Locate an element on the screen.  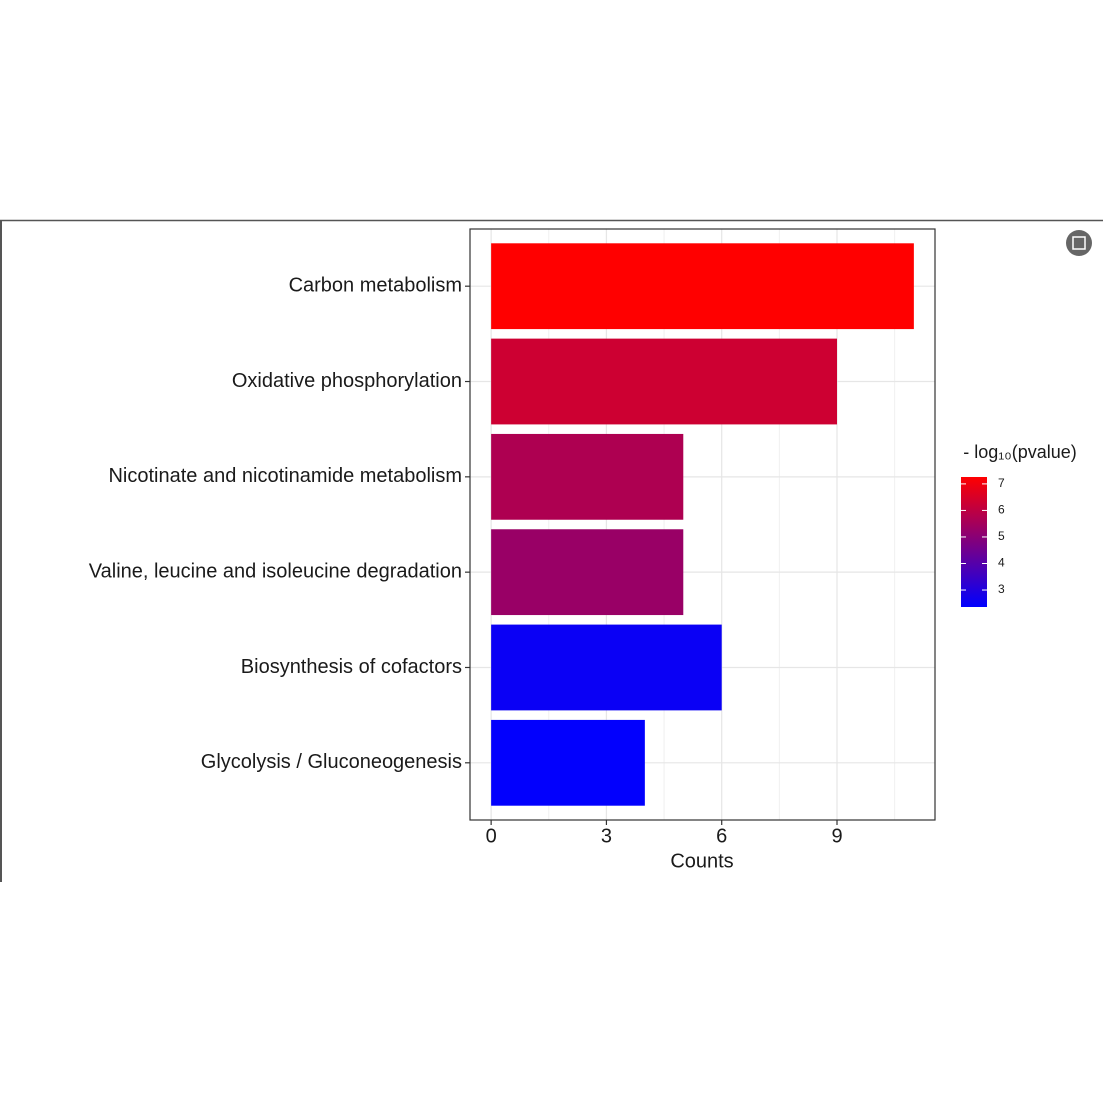
colorbar-tick-label: 3 is located at coordinates (1001, 589).